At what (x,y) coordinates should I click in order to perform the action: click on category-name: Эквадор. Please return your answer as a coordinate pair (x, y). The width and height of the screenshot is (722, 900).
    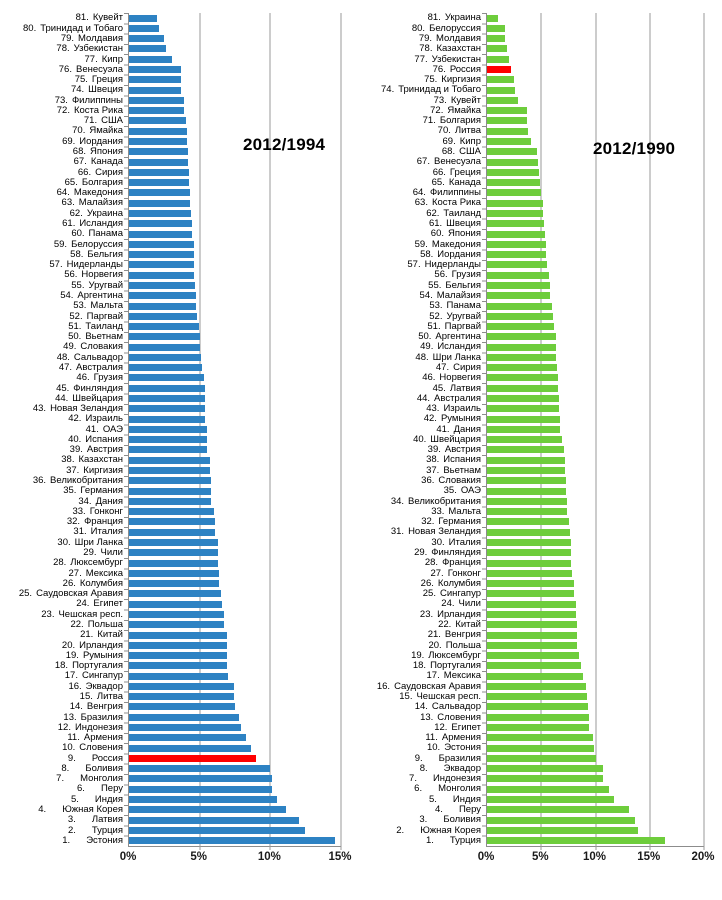
    Looking at the image, I should click on (462, 768).